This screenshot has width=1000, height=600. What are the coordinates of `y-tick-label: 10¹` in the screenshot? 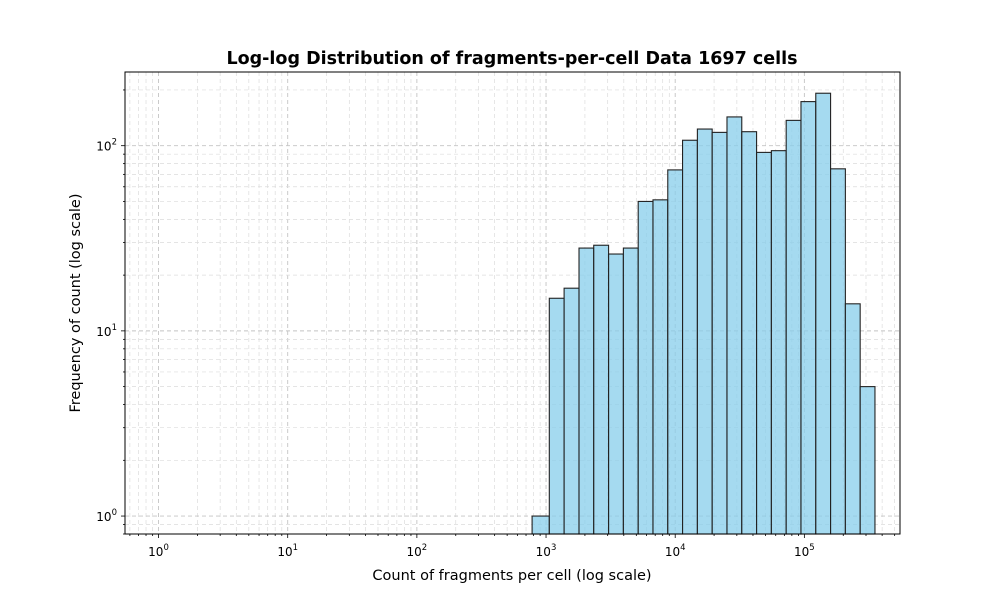 It's located at (106, 331).